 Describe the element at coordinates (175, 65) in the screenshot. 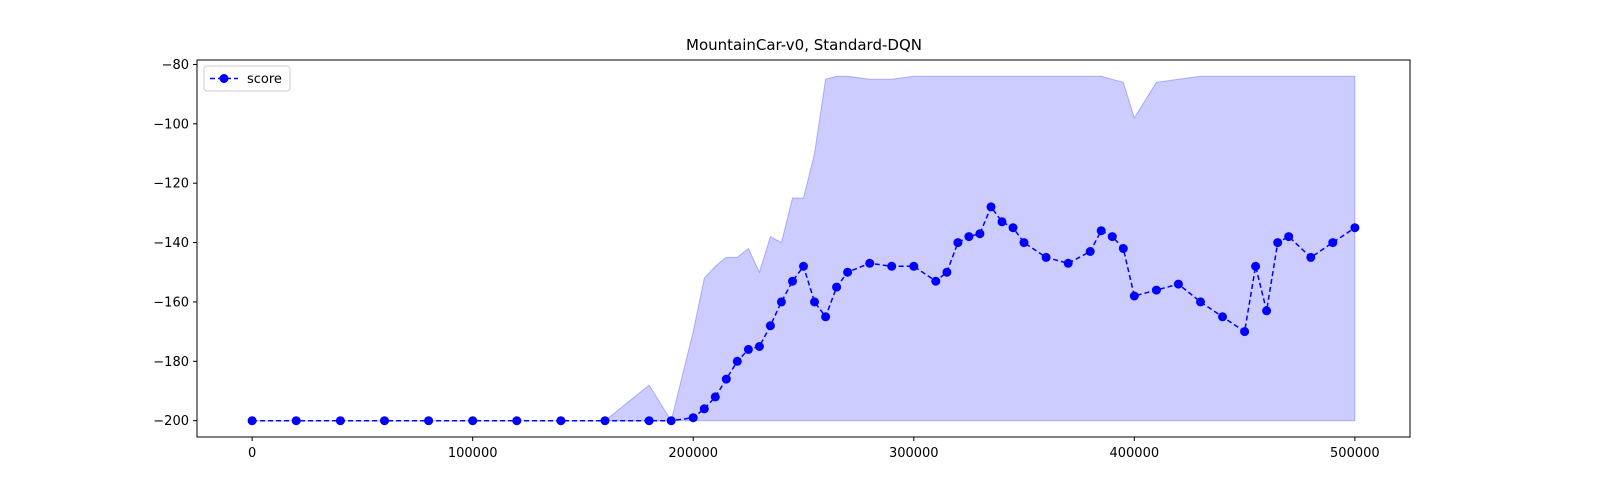

I see `y-tick-label: −80` at that location.